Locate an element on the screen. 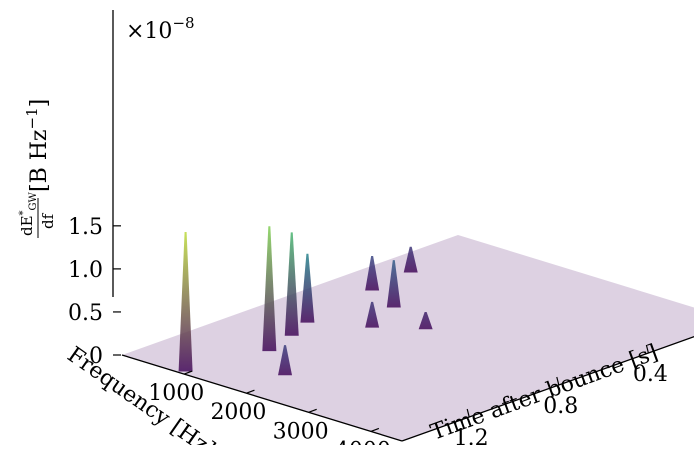 This screenshot has width=694, height=450. z-tick-label: 1.0 is located at coordinates (85, 270).